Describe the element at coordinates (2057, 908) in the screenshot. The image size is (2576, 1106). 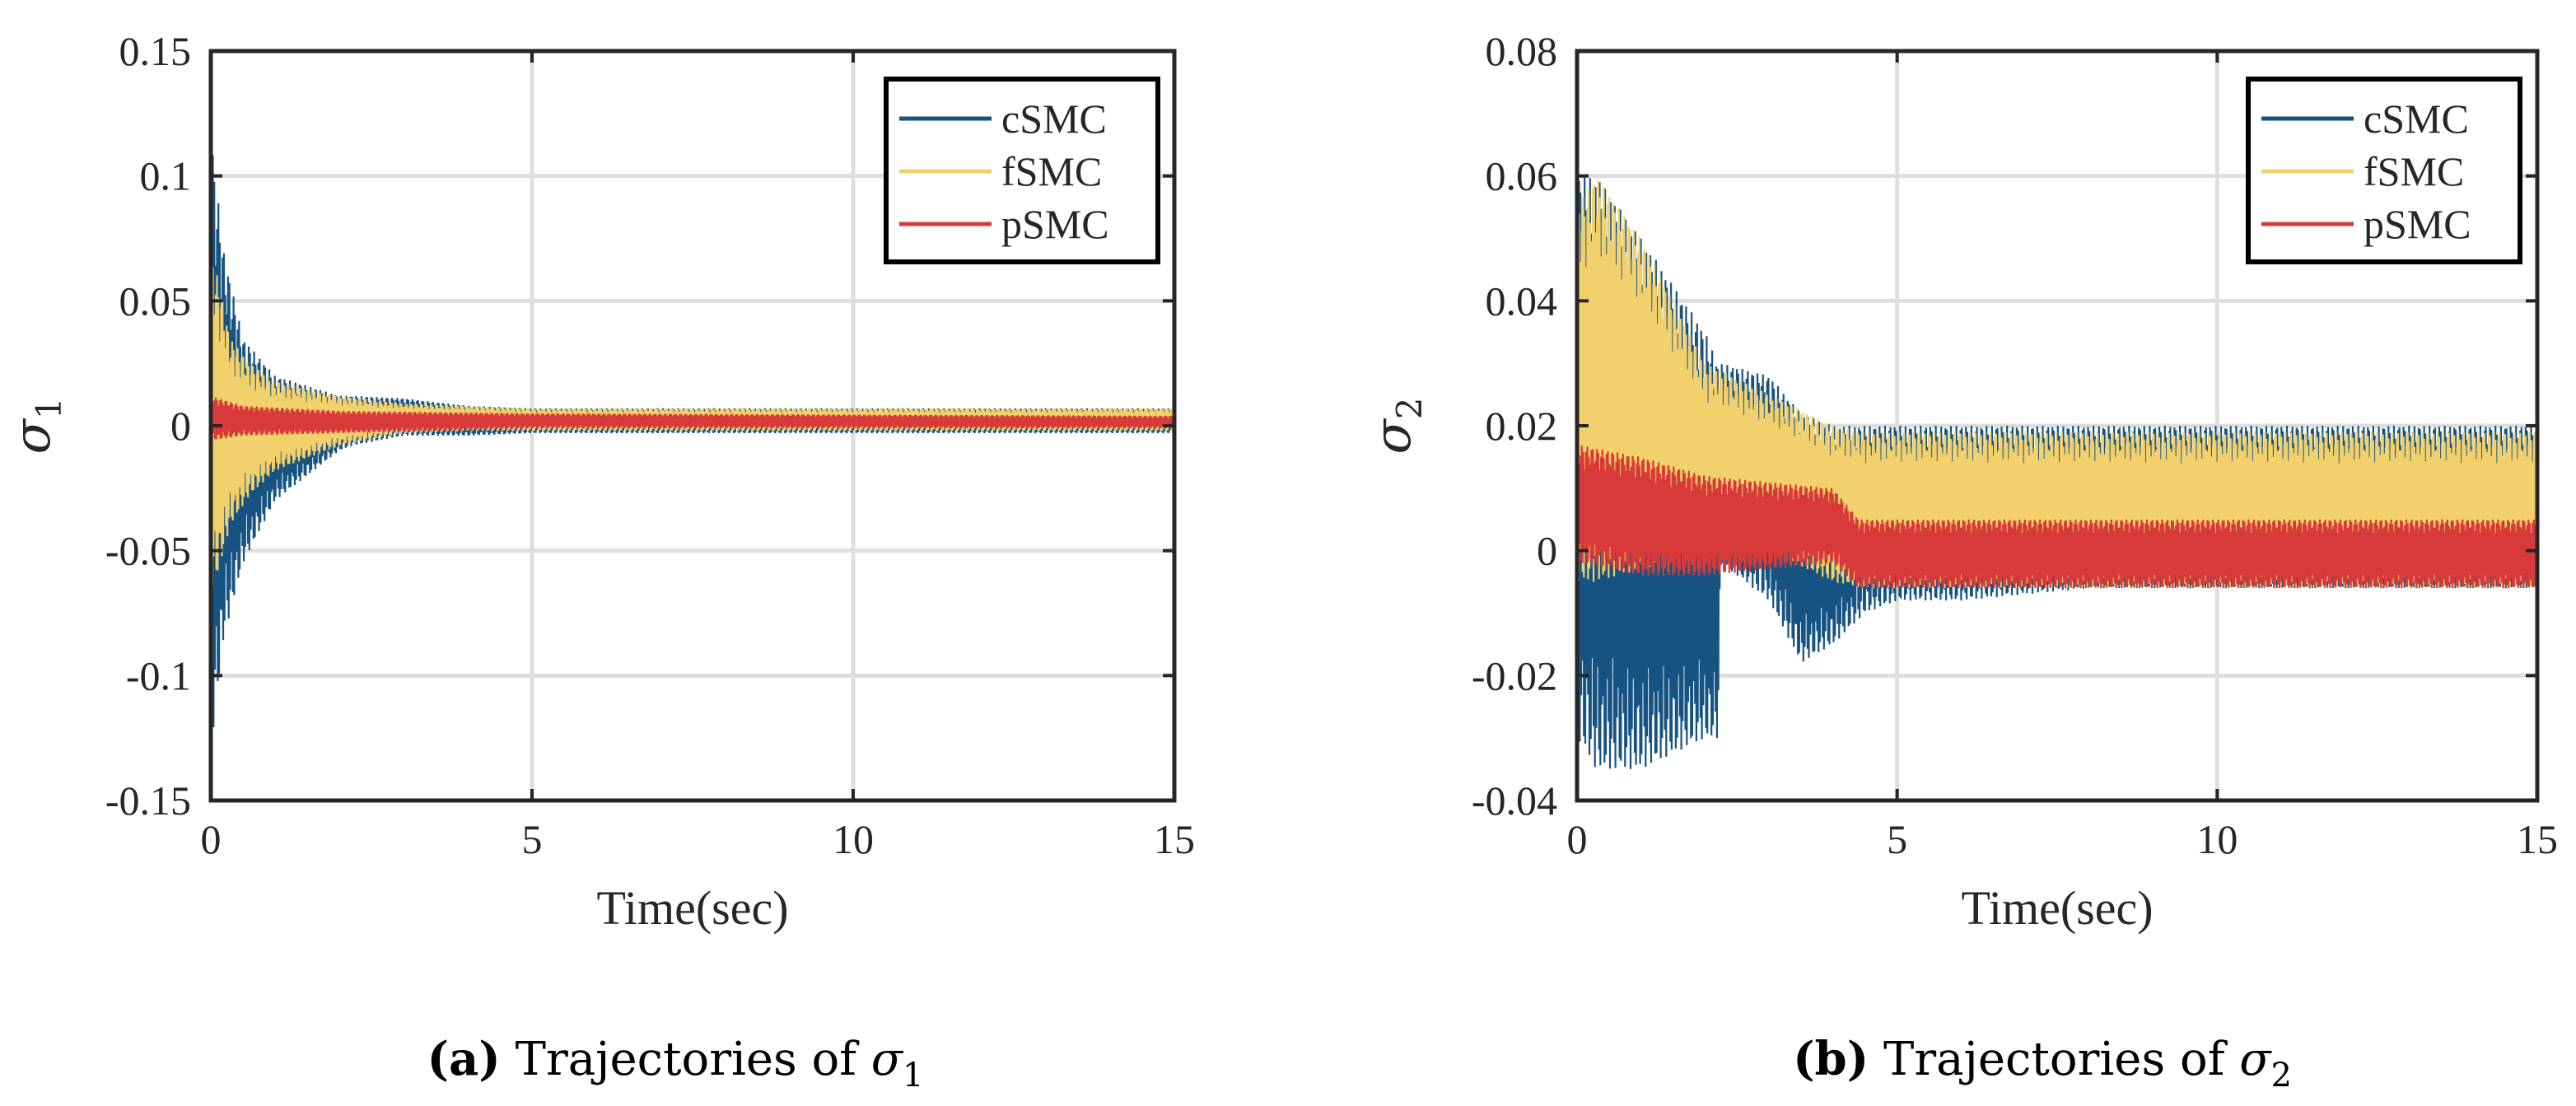
I see `panel-b-xlabel: Time(sec)` at that location.